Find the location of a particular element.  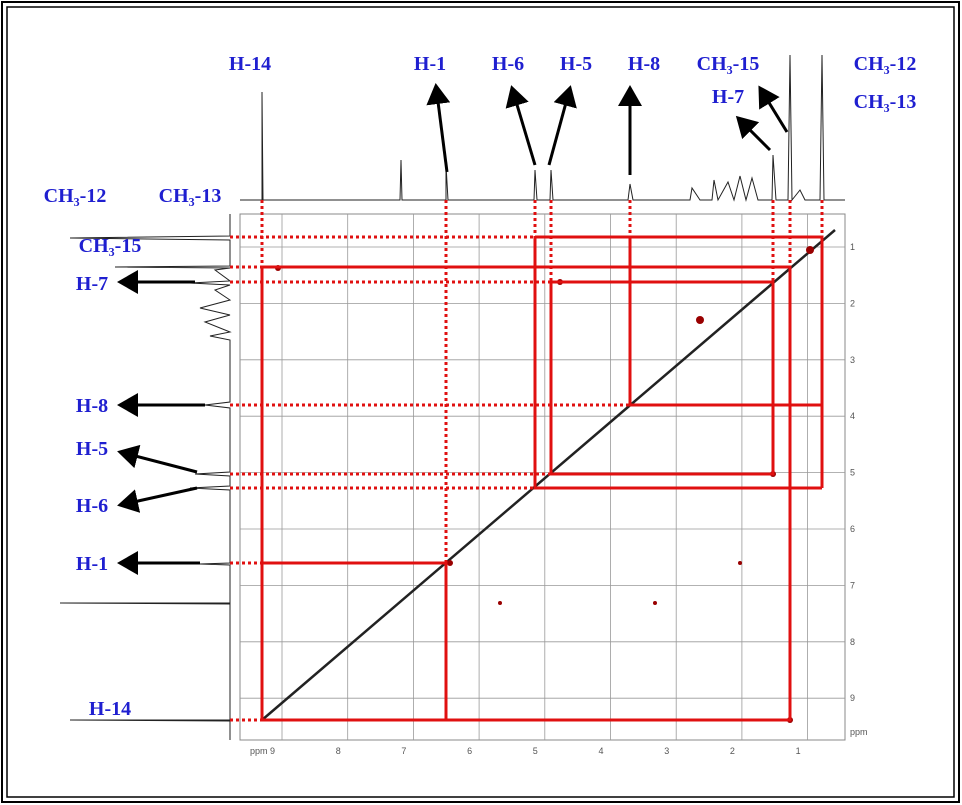

left-label: H-14 is located at coordinates (110, 709).